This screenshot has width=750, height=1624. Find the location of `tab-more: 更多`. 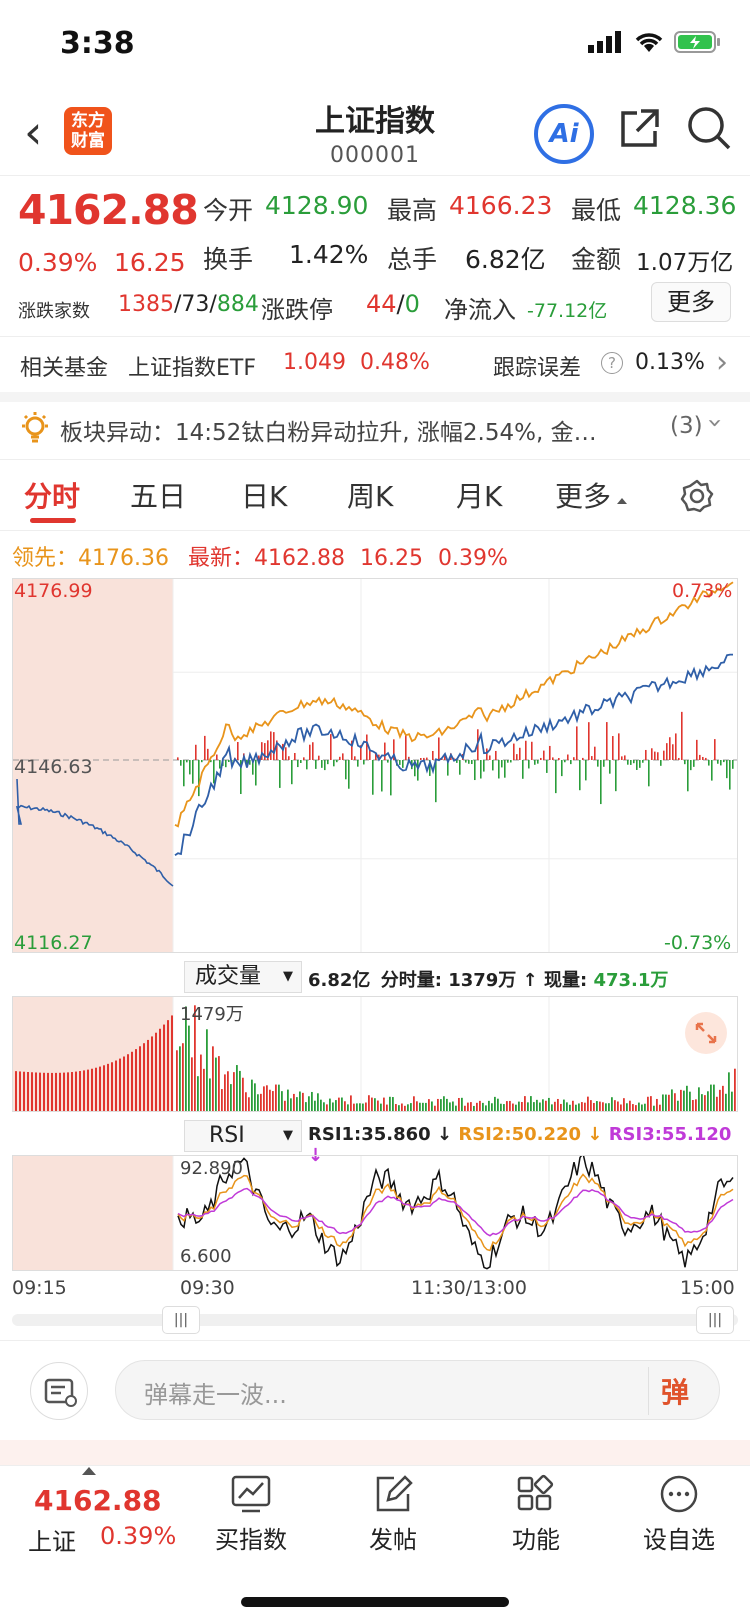

tab-more: 更多 is located at coordinates (583, 496).